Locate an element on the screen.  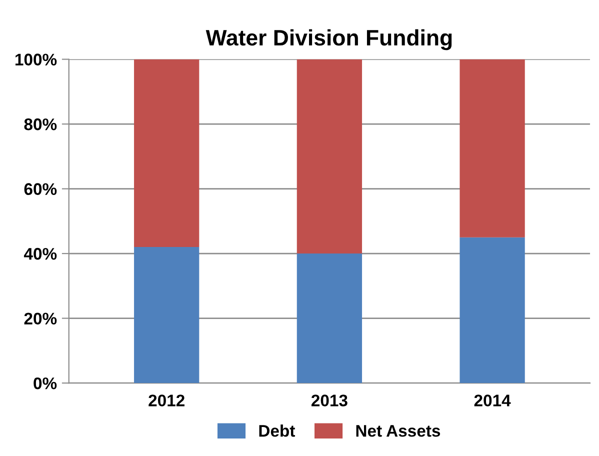
x-tick-label: 2014 is located at coordinates (492, 400).